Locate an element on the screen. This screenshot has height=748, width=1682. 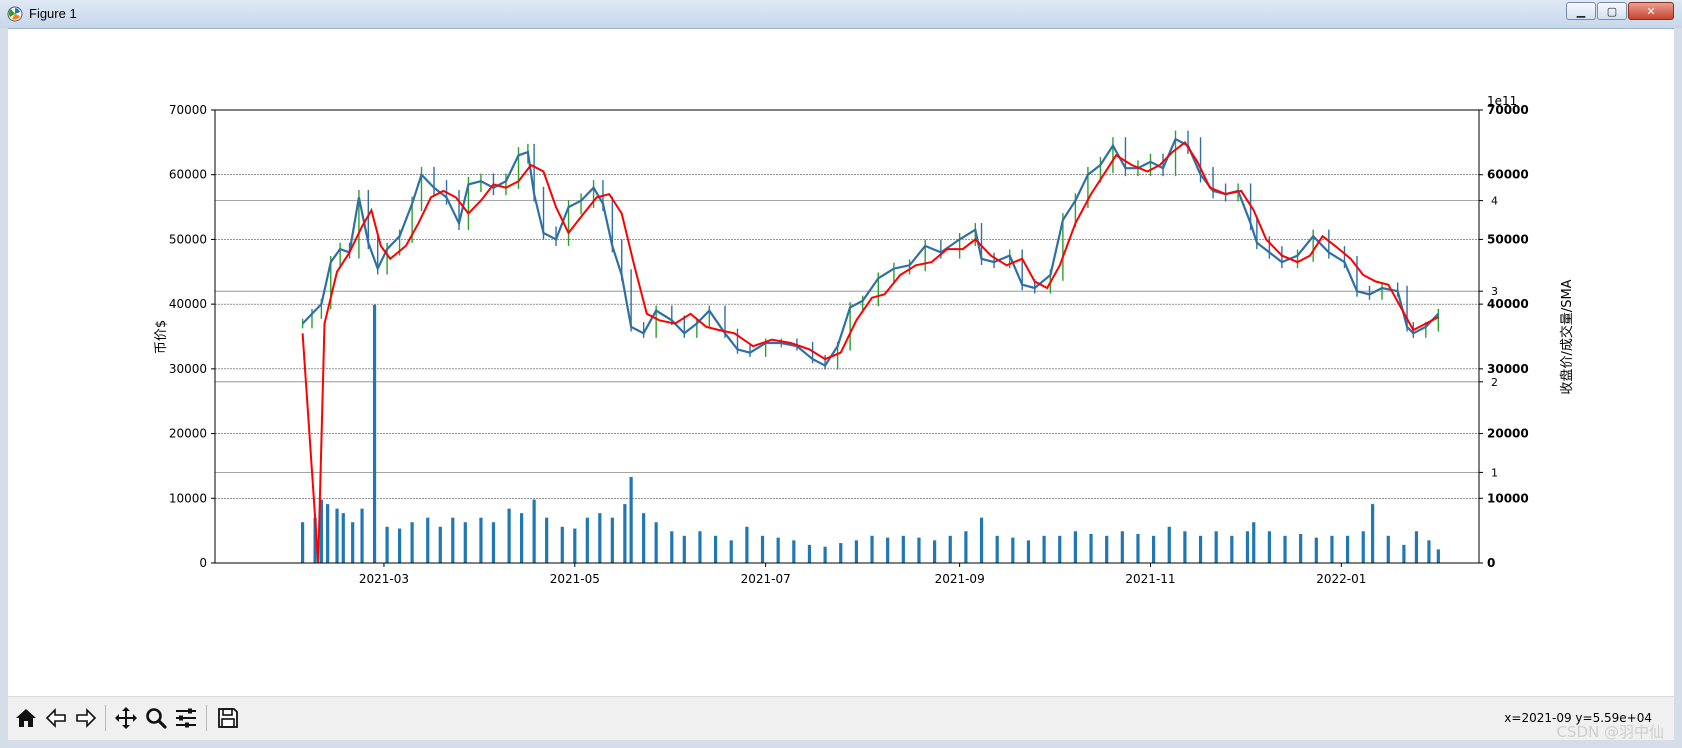
x-tick-label: 2021-05 is located at coordinates (575, 579).